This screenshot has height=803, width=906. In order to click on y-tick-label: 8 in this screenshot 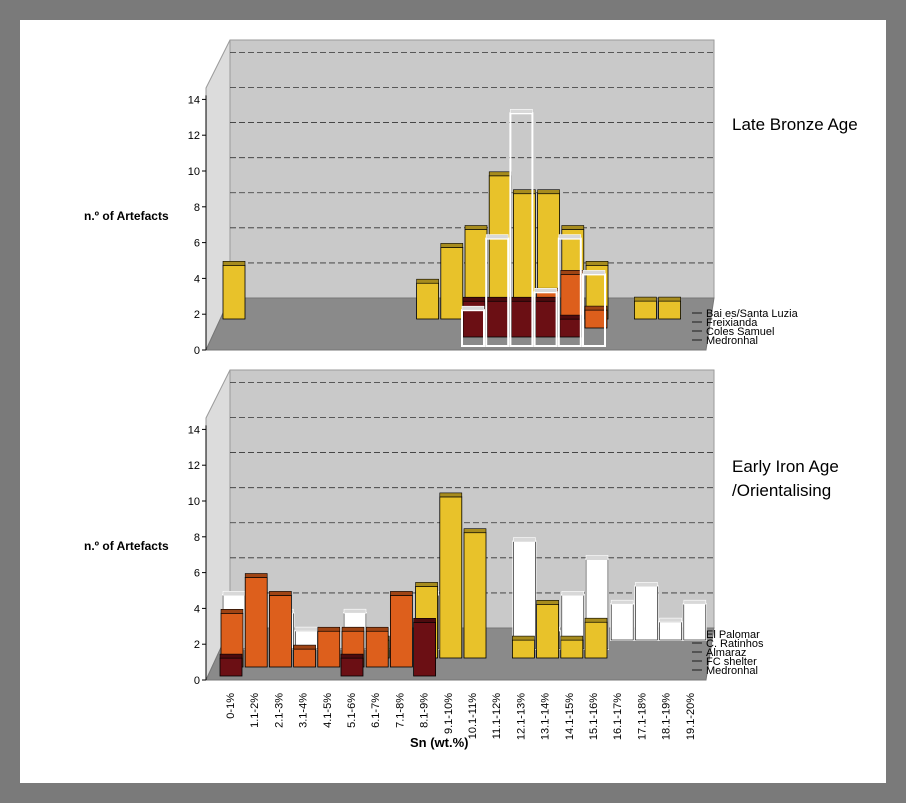, I will do `click(197, 208)`.